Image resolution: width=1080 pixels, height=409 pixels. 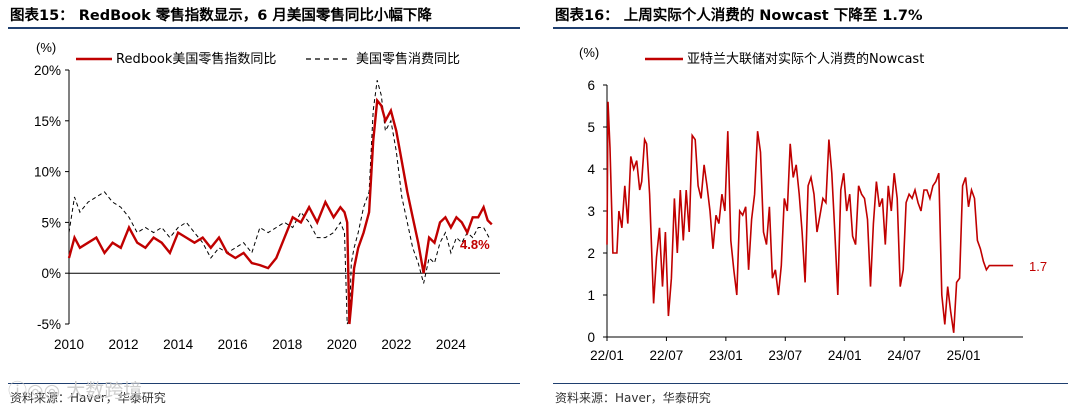 I want to click on left-y-tick-label: 15%, so click(x=47, y=121).